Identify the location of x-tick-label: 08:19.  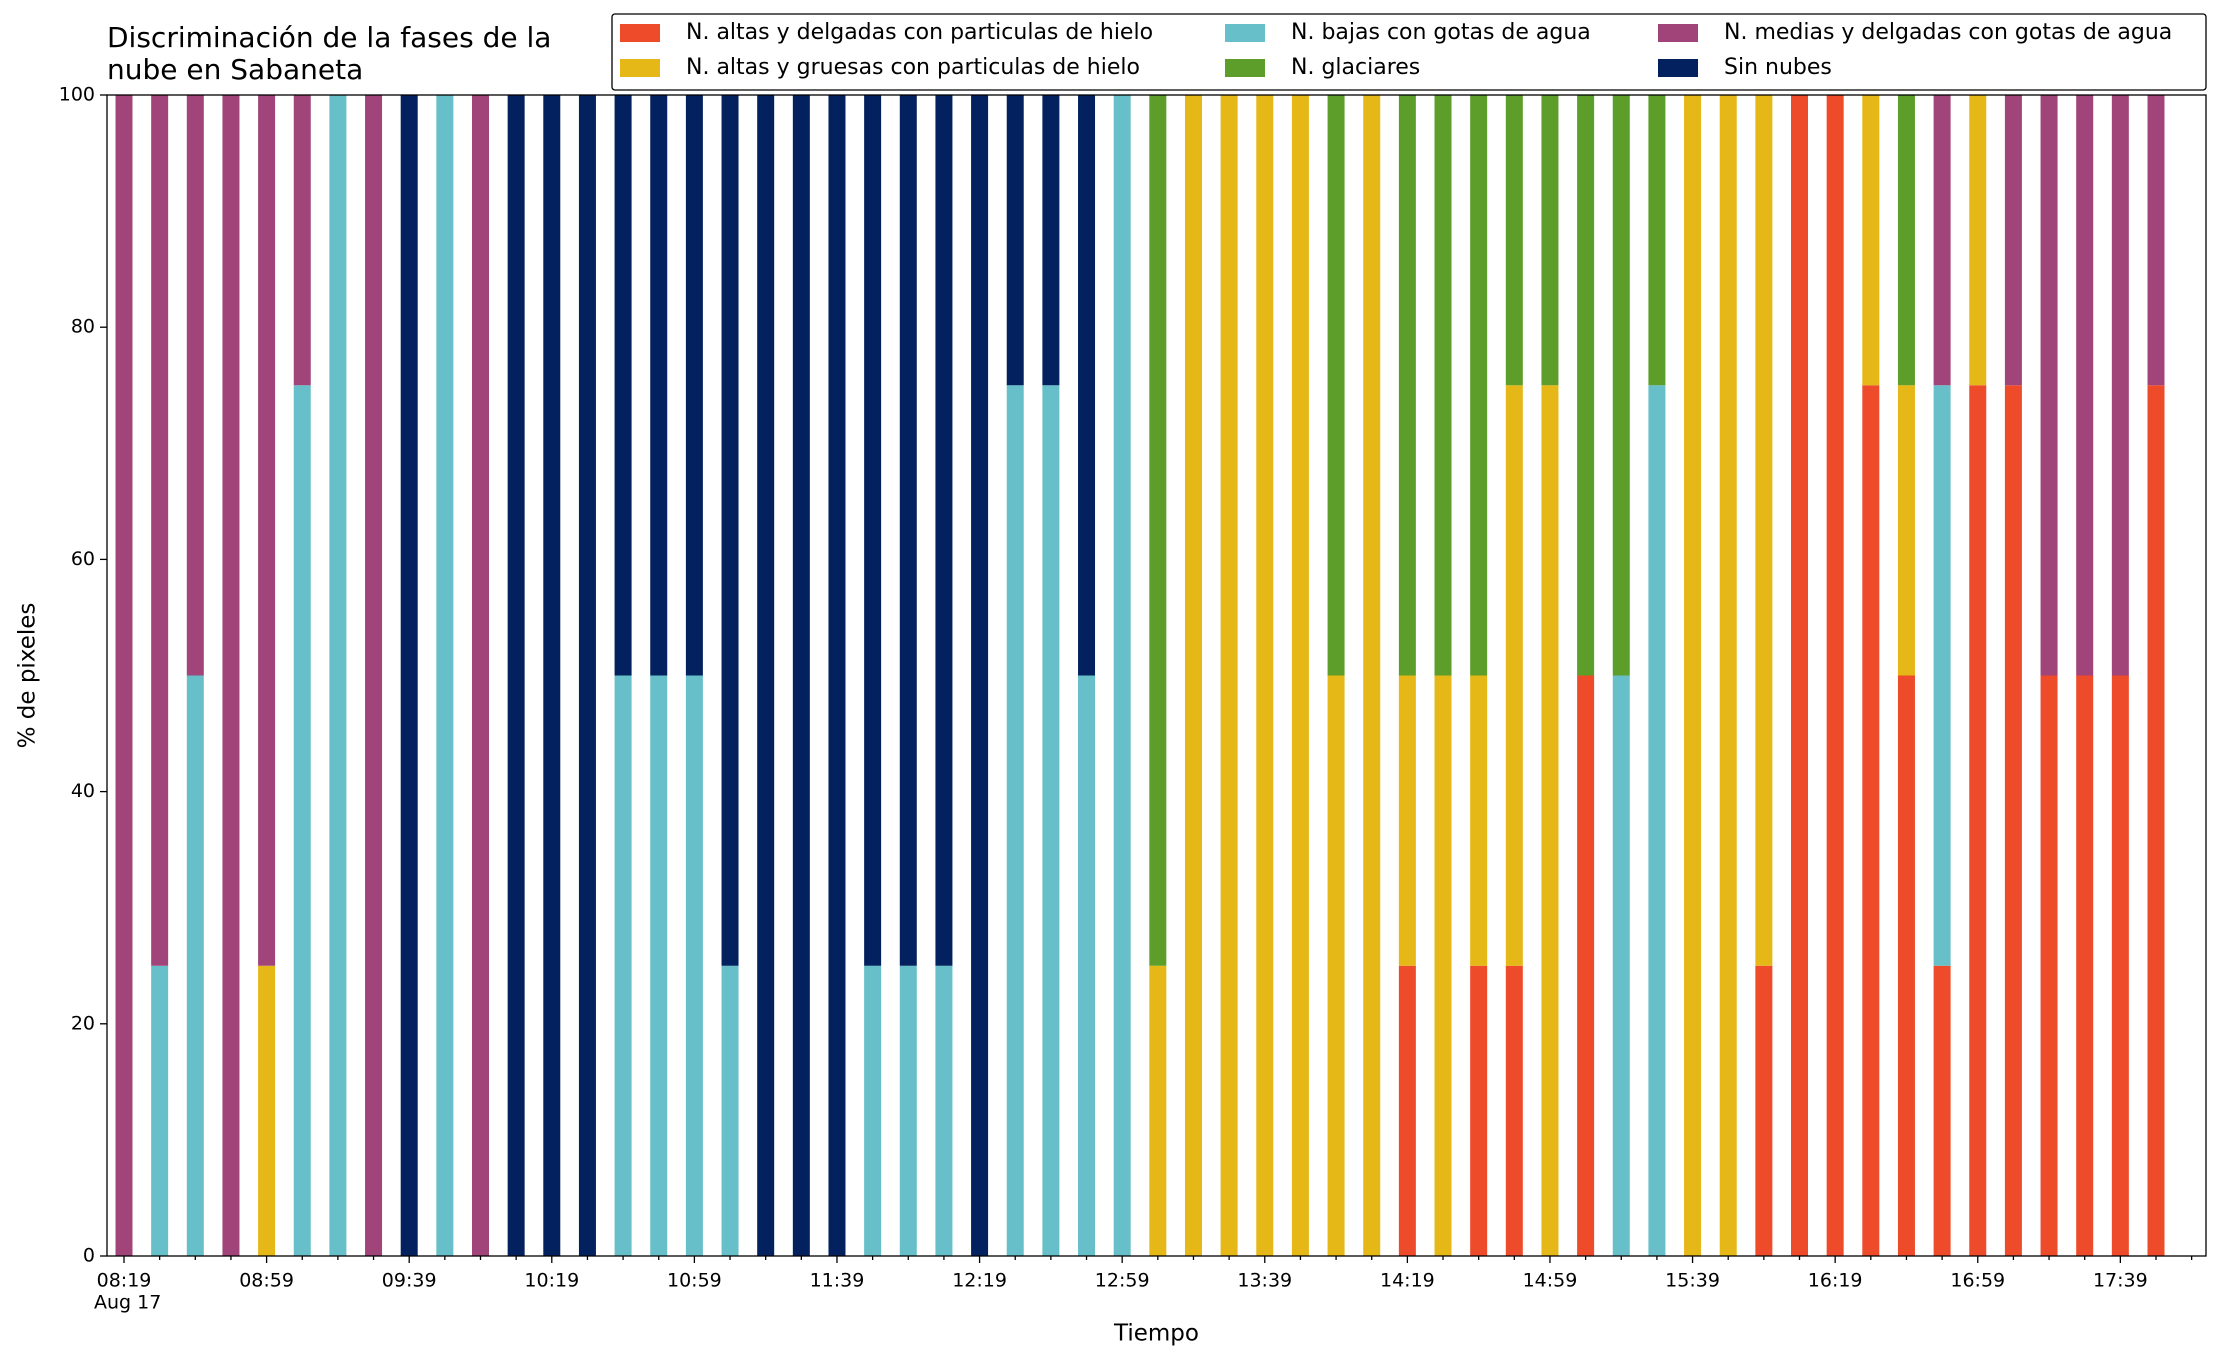
(124, 1281).